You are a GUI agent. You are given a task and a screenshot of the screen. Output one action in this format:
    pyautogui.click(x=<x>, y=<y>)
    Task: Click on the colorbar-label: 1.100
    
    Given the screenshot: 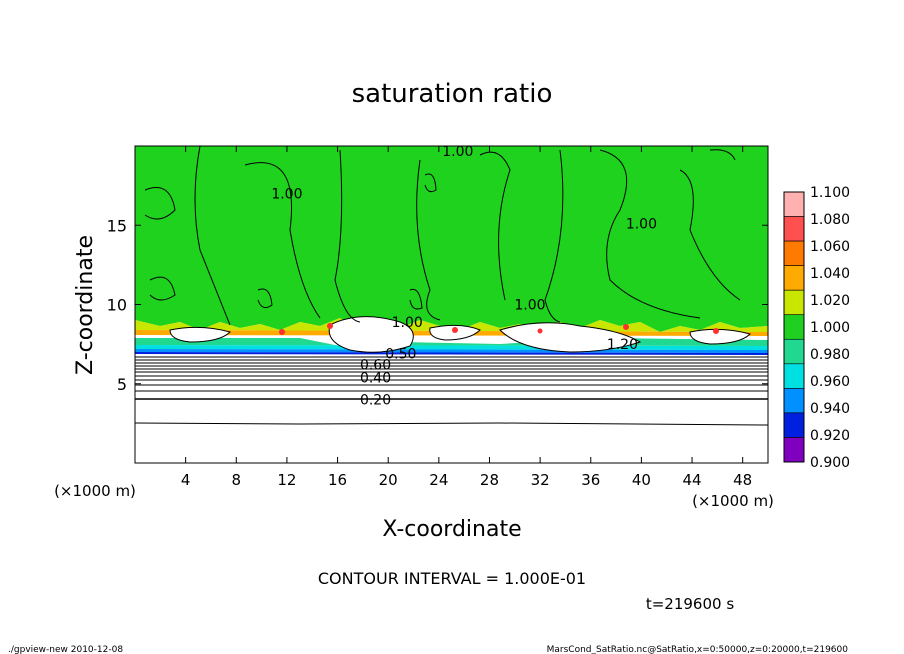 What is the action you would take?
    pyautogui.click(x=830, y=193)
    